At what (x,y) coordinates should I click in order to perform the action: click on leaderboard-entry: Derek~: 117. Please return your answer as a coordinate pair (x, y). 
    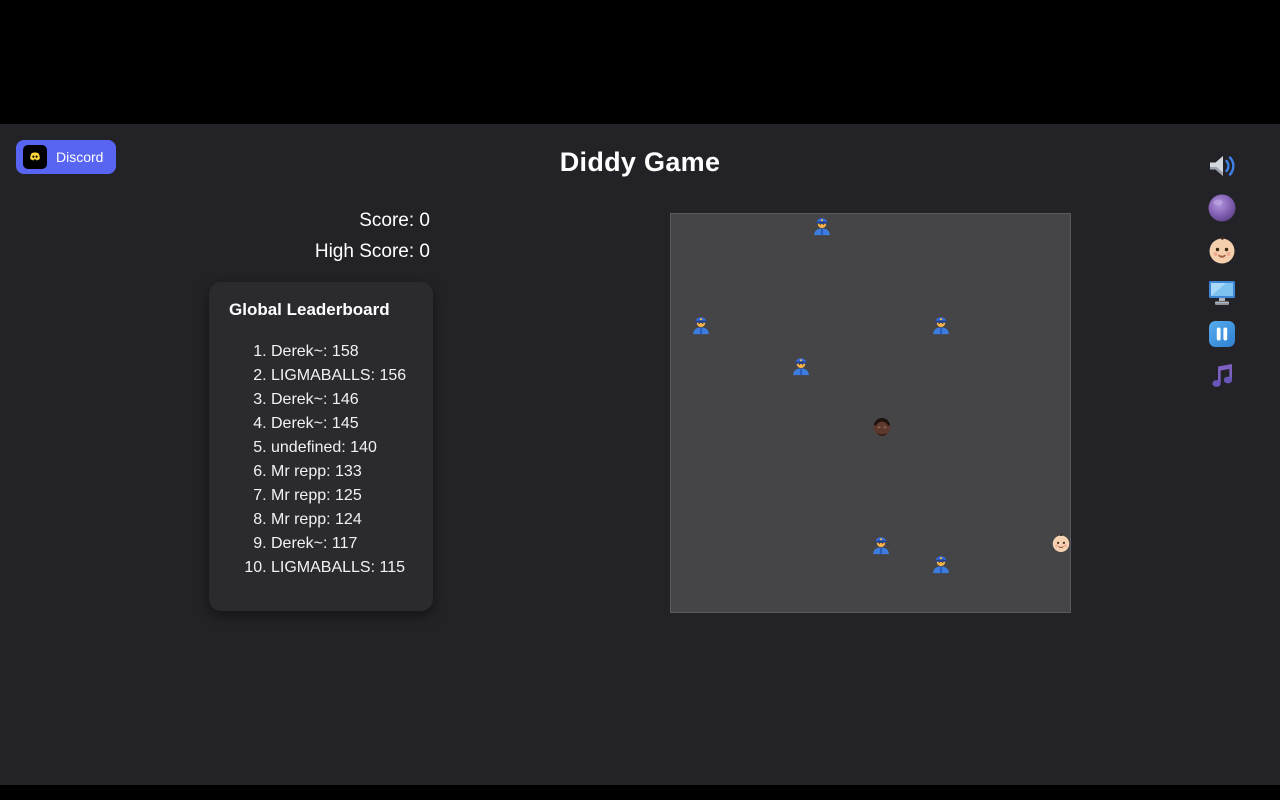
    Looking at the image, I should click on (342, 544).